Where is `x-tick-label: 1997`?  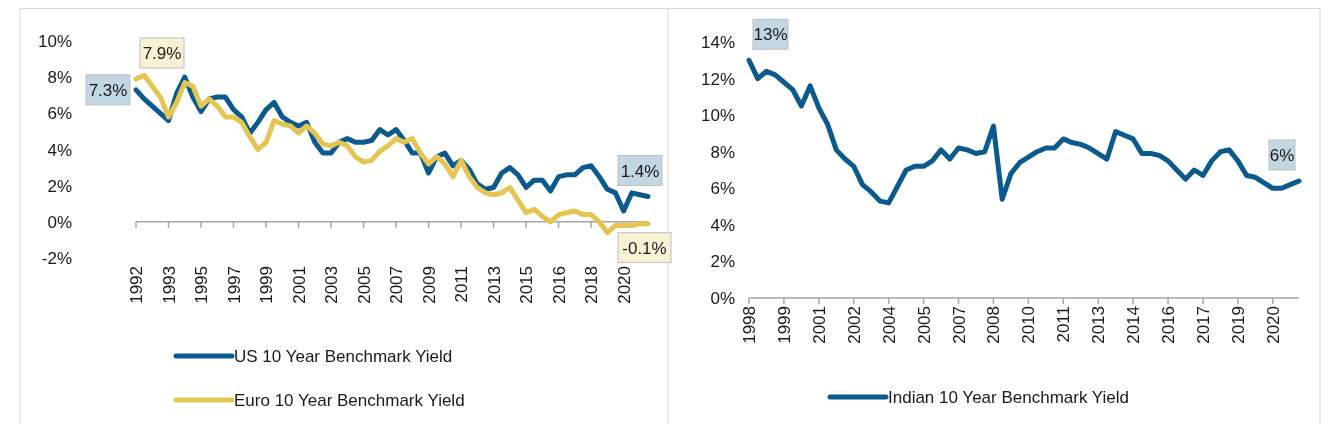
x-tick-label: 1997 is located at coordinates (234, 285).